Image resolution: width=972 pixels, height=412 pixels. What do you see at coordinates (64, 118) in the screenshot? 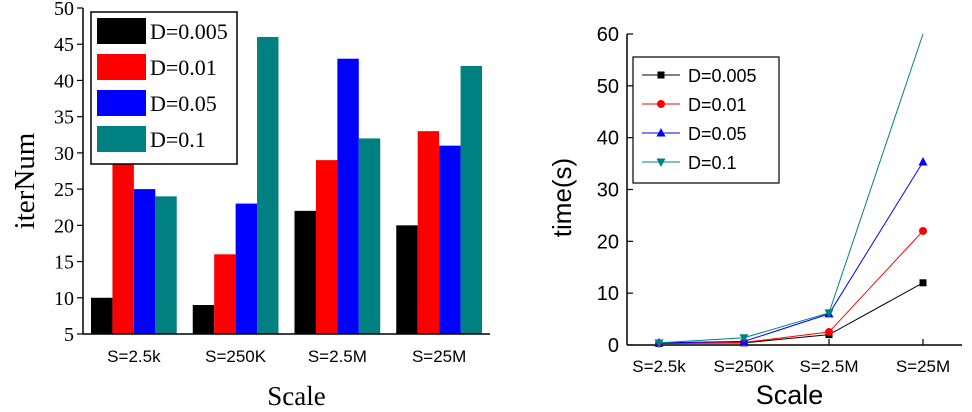
I see `y-tick-label: 35` at bounding box center [64, 118].